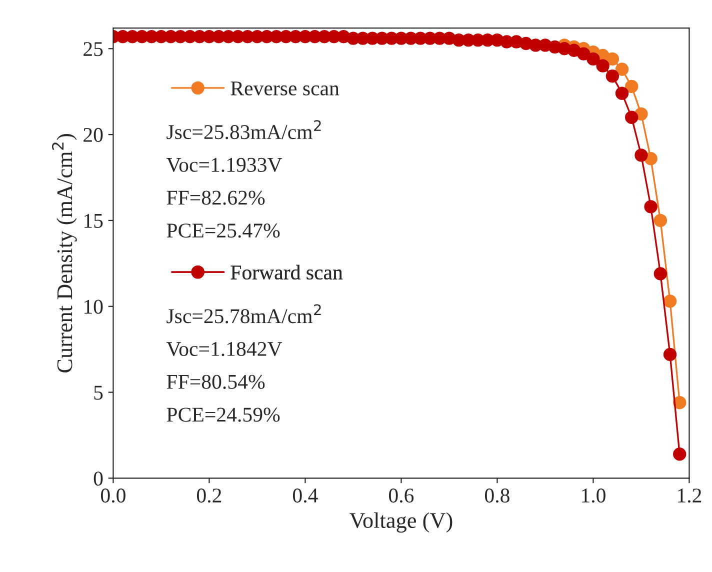 This screenshot has height=572, width=712. I want to click on y-tick-label: 15, so click(93, 221).